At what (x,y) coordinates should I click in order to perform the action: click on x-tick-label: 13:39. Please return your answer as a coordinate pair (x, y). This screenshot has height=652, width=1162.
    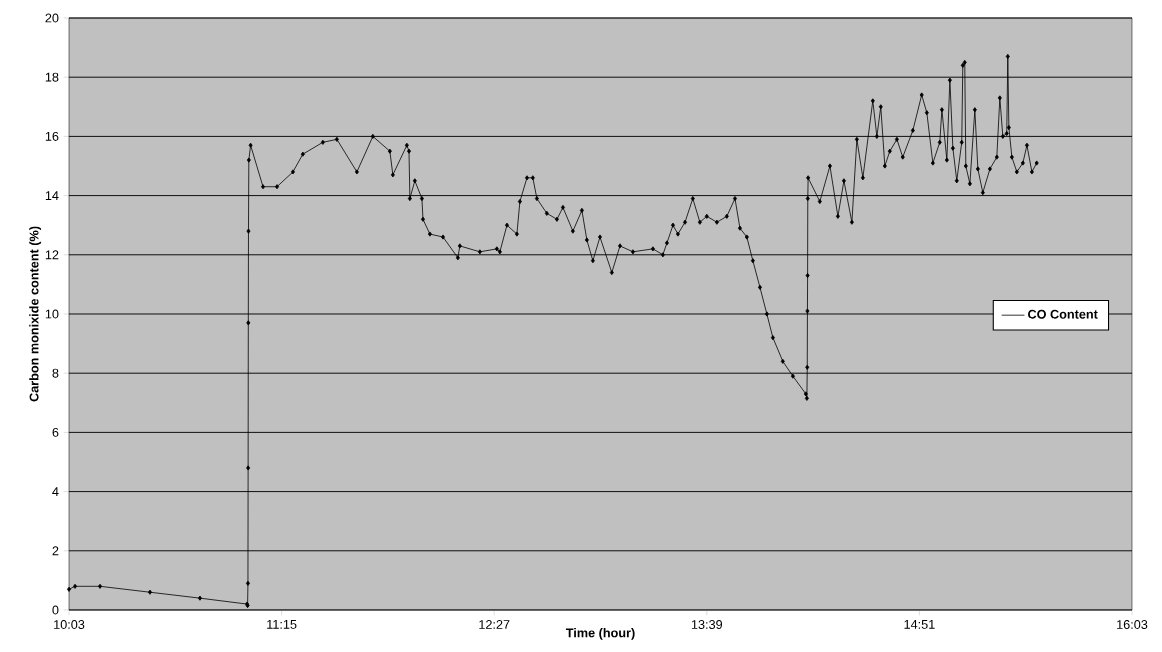
    Looking at the image, I should click on (707, 624).